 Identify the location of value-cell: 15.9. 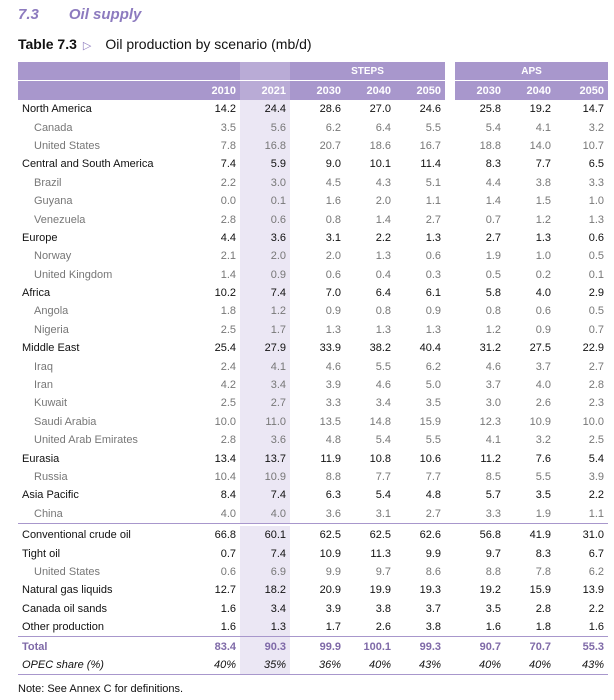
(430, 421).